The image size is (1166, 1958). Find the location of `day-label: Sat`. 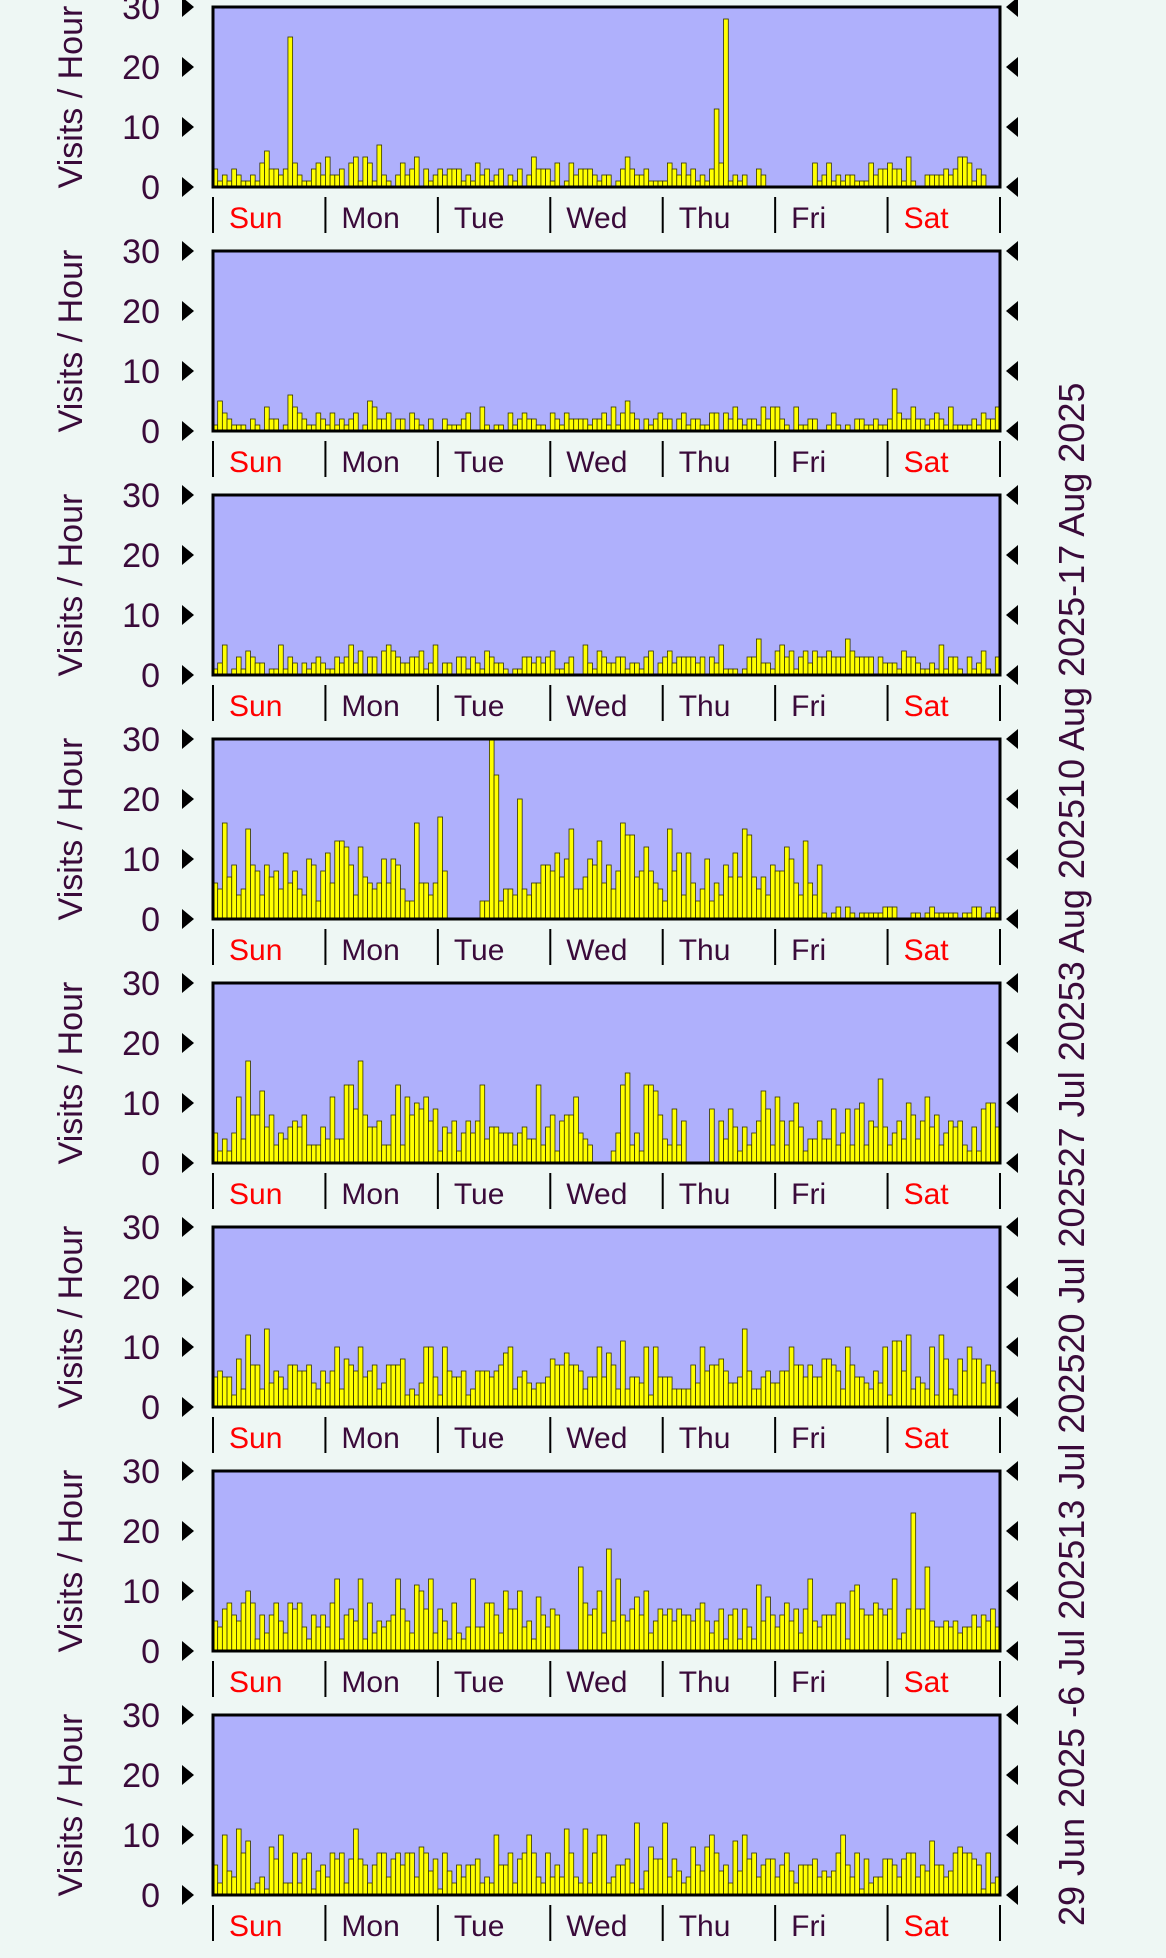

day-label: Sat is located at coordinates (927, 1926).